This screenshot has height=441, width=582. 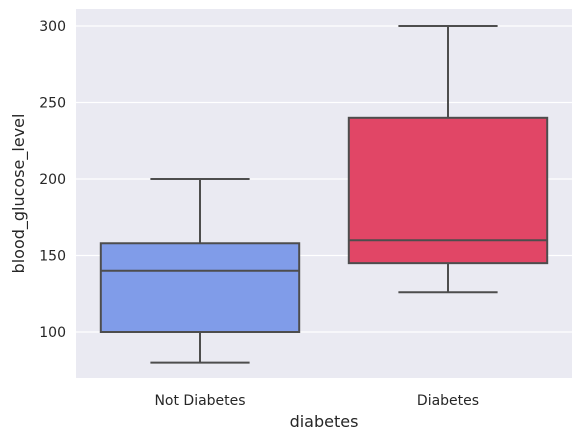 I want to click on box-diabetes, so click(x=448, y=190).